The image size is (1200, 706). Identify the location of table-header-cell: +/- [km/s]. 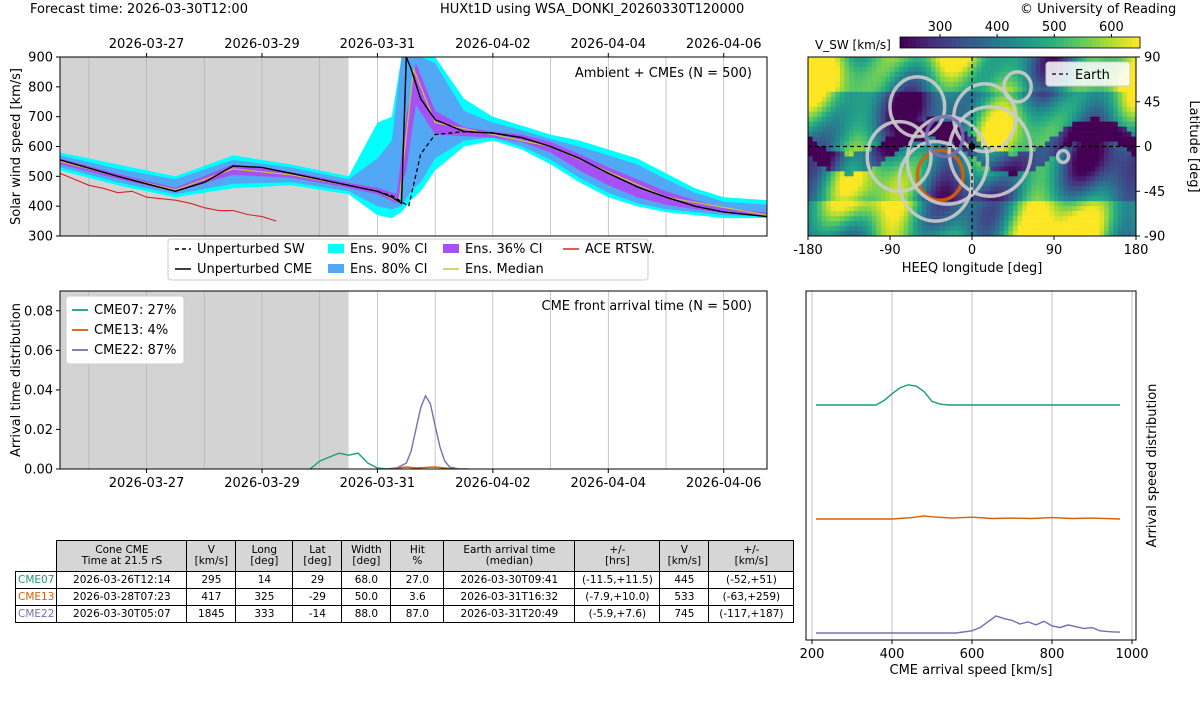
(751, 556).